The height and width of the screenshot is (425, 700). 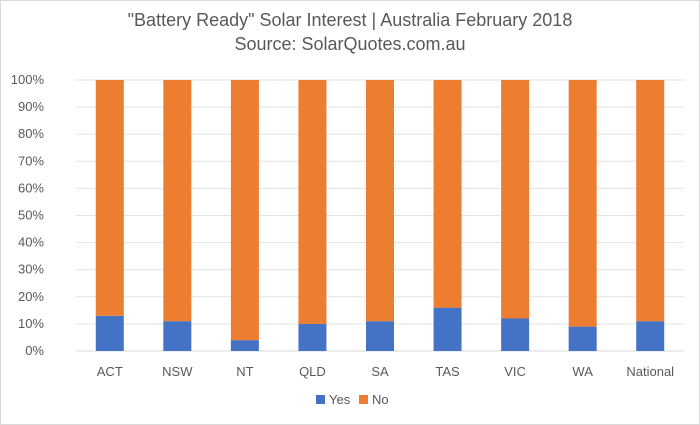 I want to click on bar-no-nt, so click(x=244, y=210).